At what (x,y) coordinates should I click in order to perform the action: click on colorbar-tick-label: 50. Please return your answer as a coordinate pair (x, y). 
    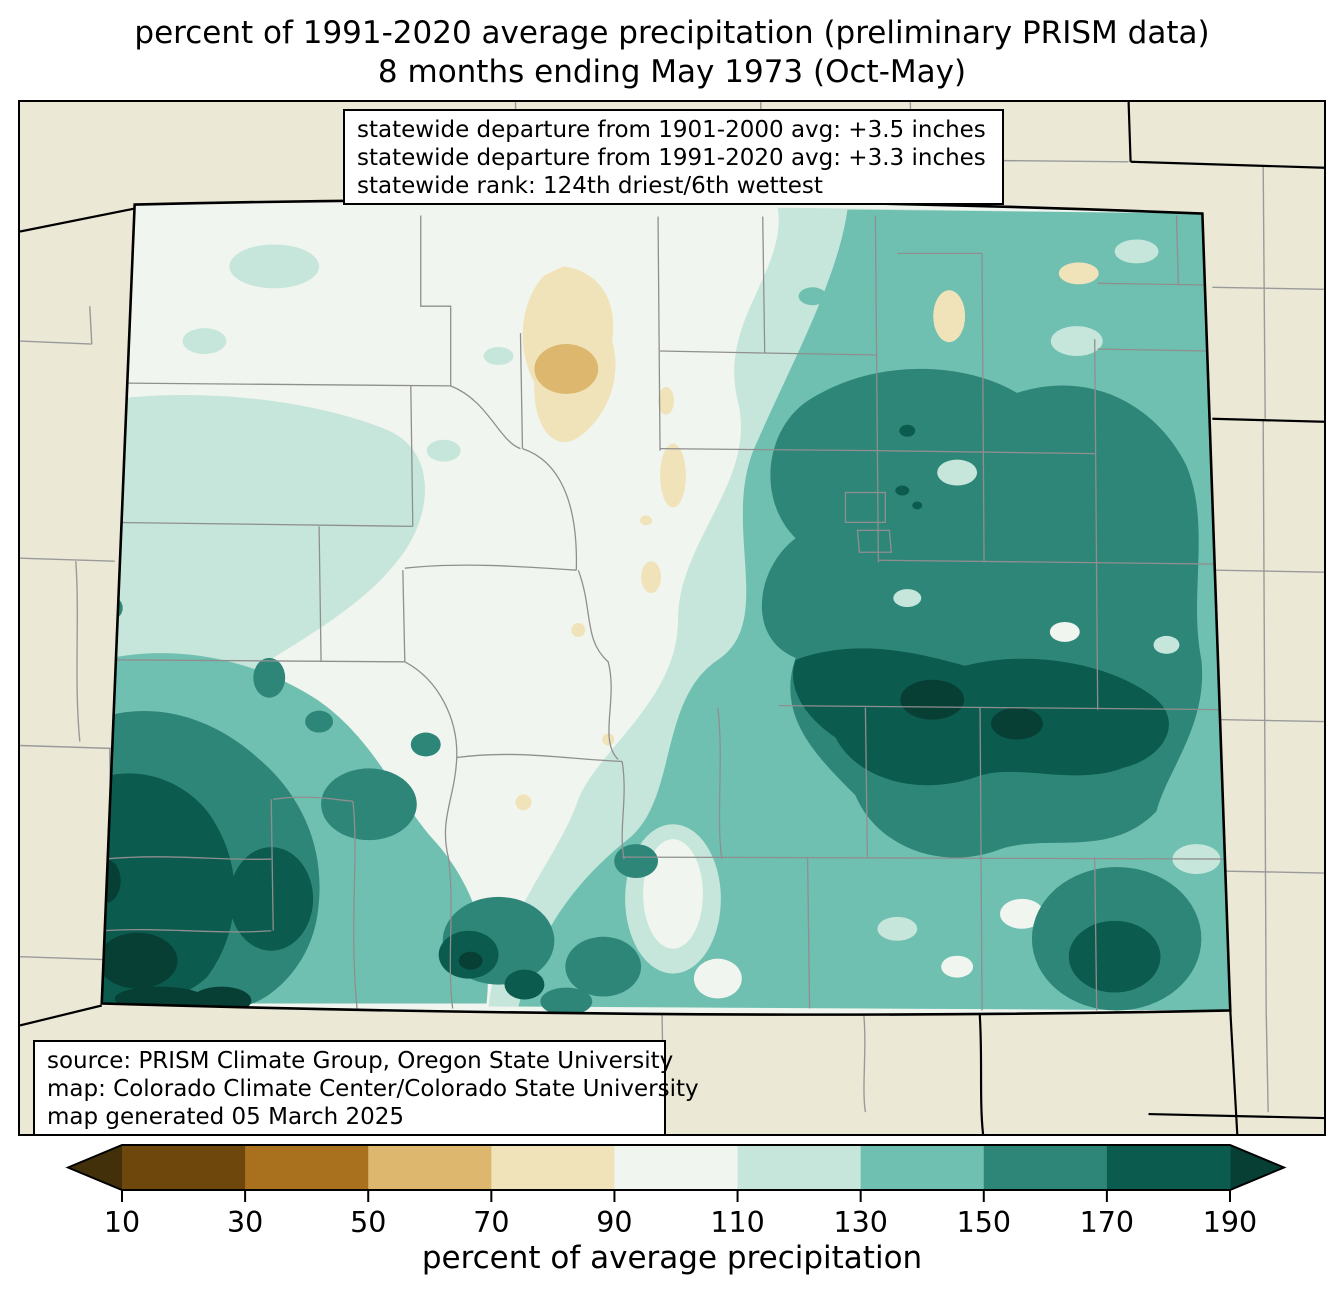
    Looking at the image, I should click on (368, 1222).